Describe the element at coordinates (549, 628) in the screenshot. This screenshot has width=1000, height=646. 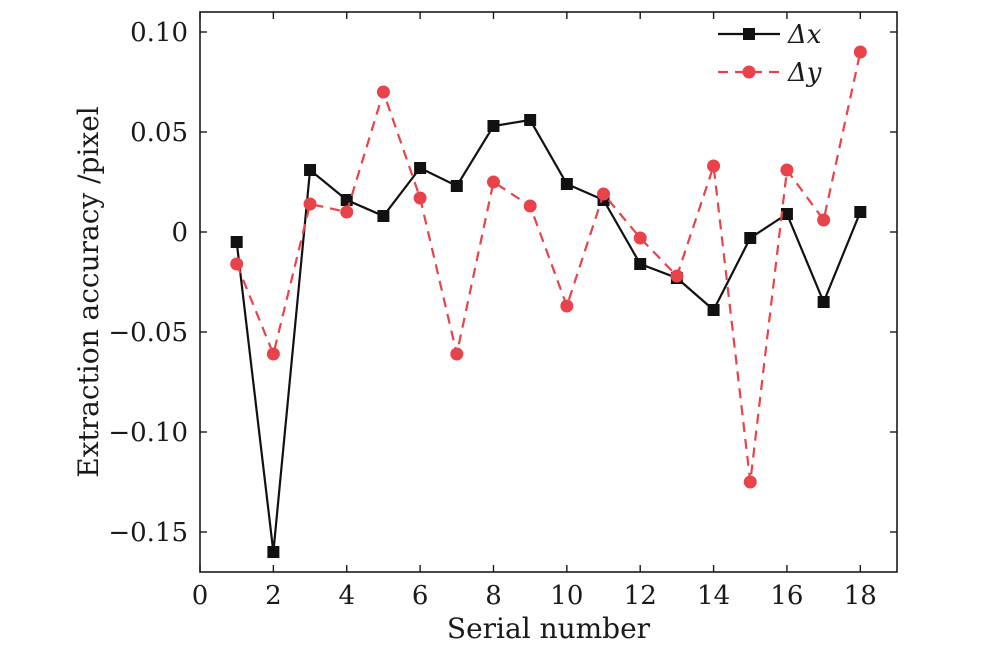
I see `x-axis-title: Serial number` at that location.